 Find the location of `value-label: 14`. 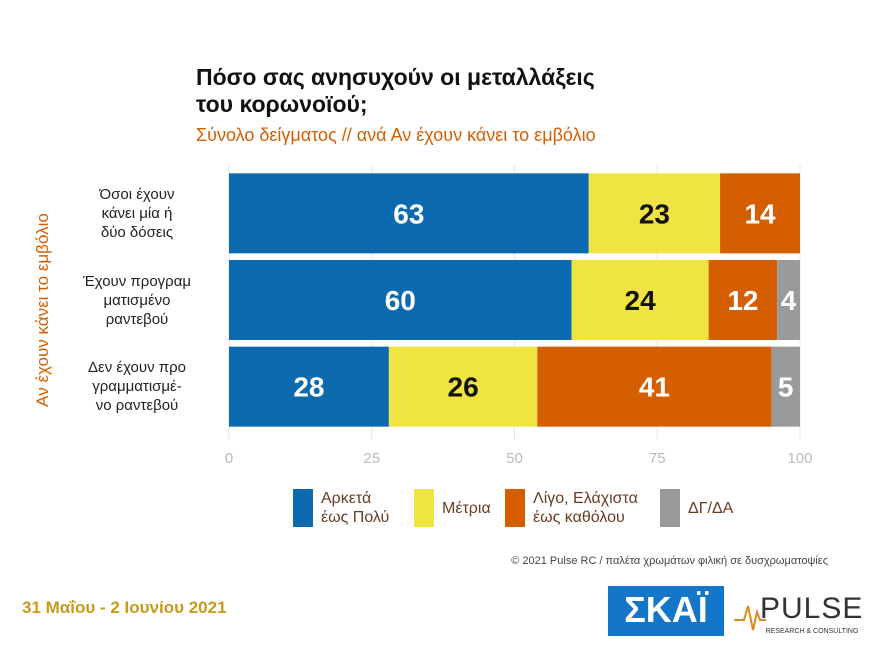

value-label: 14 is located at coordinates (760, 213).